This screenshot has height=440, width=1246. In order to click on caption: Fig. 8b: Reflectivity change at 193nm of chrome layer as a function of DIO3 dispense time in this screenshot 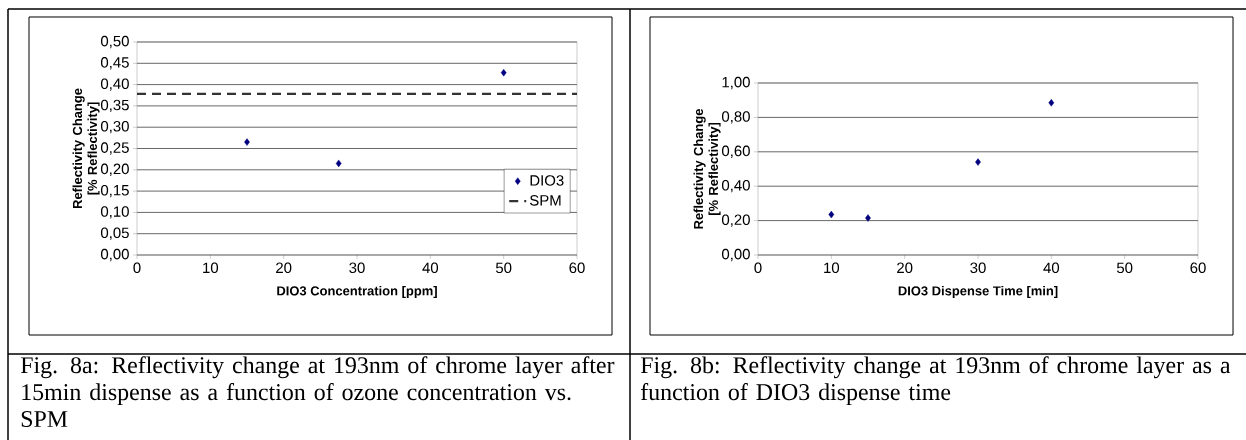, I will do `click(935, 381)`.